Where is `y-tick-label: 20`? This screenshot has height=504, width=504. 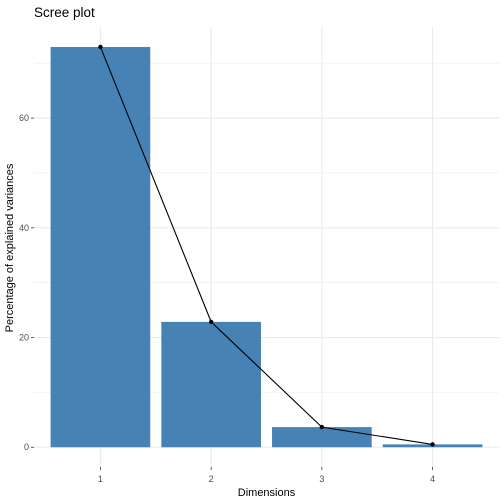 y-tick-label: 20 is located at coordinates (24, 338).